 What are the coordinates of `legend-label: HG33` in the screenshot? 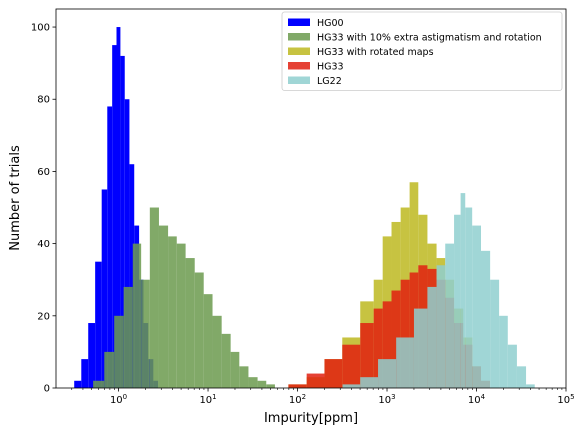 It's located at (330, 67).